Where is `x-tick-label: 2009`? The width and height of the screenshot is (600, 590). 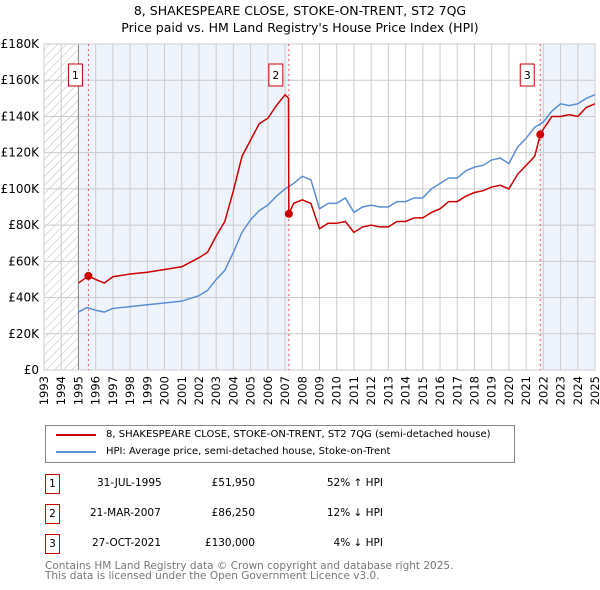 x-tick-label: 2009 is located at coordinates (320, 390).